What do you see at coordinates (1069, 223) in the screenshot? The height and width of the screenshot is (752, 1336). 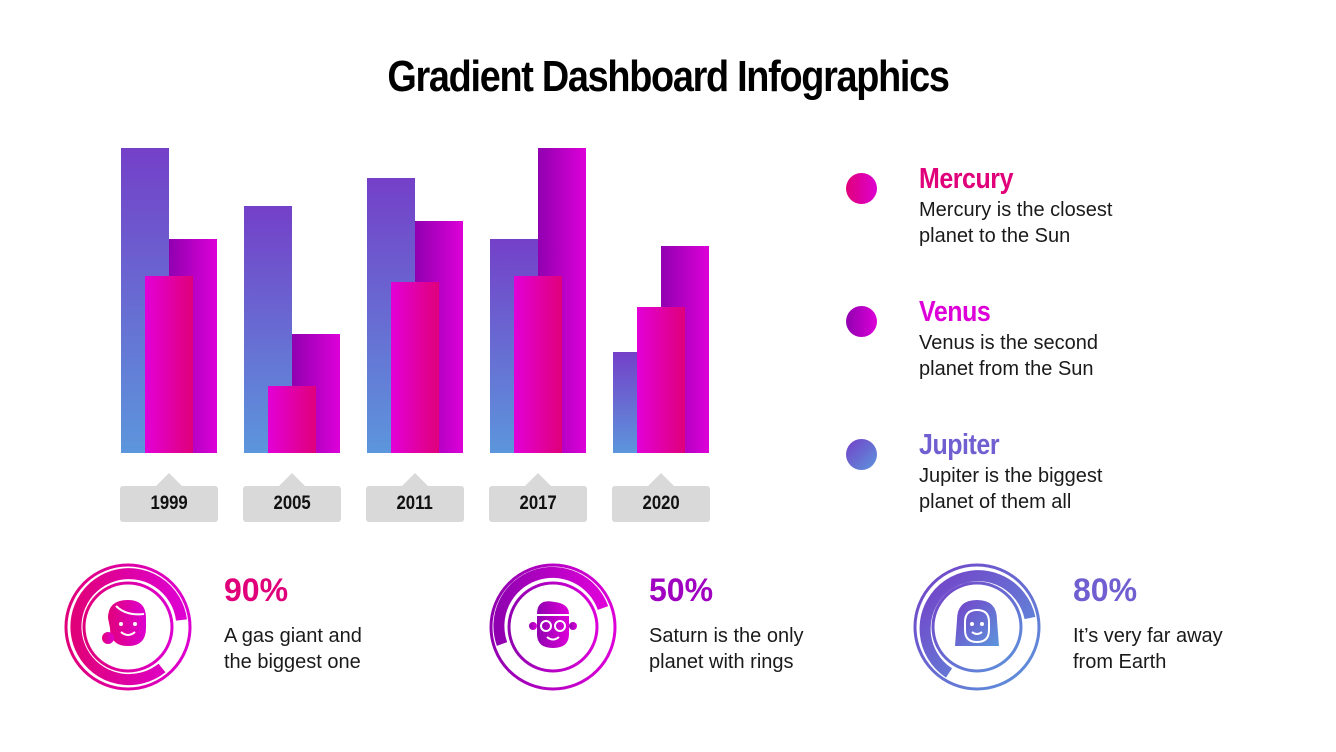 I see `legend-desc: Mercury is the closest planet to the Sun` at bounding box center [1069, 223].